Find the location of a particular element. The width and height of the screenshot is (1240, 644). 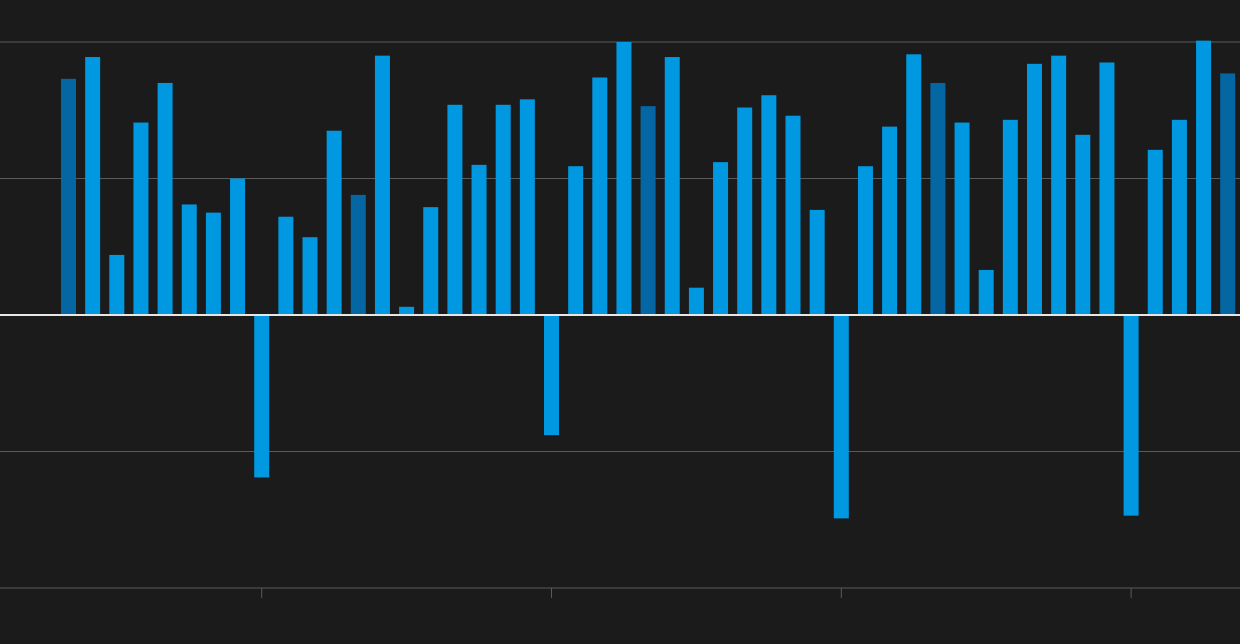

x-ticks is located at coordinates (696, 593).